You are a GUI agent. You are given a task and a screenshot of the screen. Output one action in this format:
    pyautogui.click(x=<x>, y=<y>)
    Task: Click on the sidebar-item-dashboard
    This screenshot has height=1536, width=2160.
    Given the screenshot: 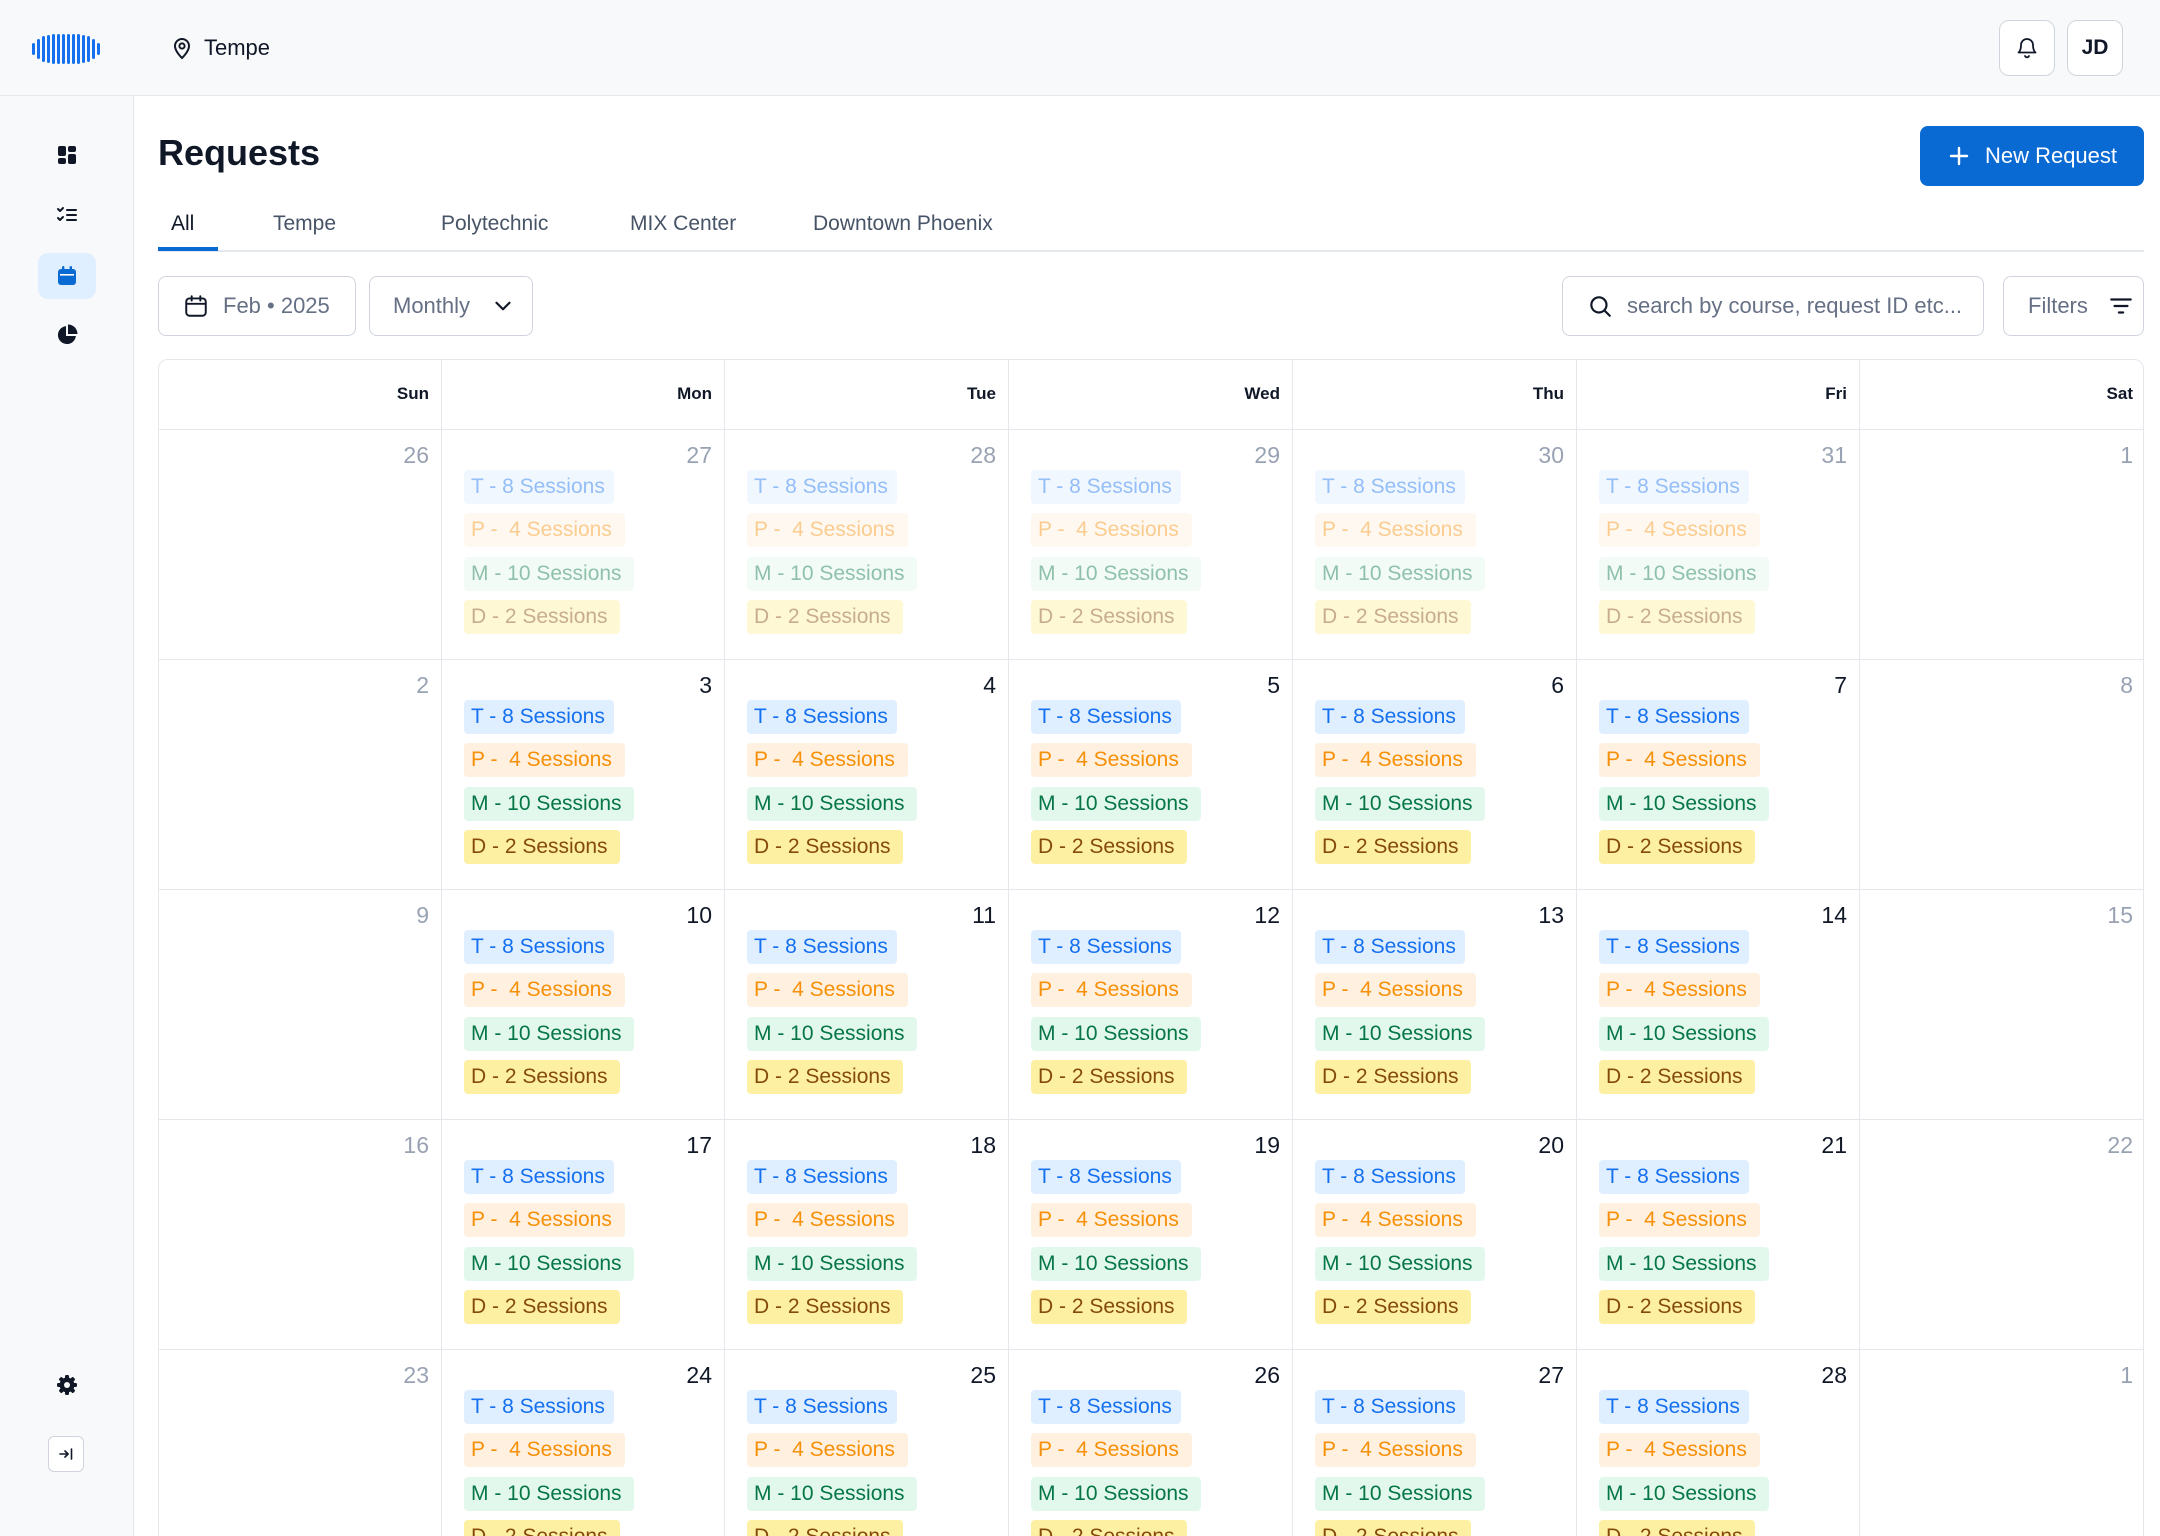 What is the action you would take?
    pyautogui.click(x=67, y=155)
    